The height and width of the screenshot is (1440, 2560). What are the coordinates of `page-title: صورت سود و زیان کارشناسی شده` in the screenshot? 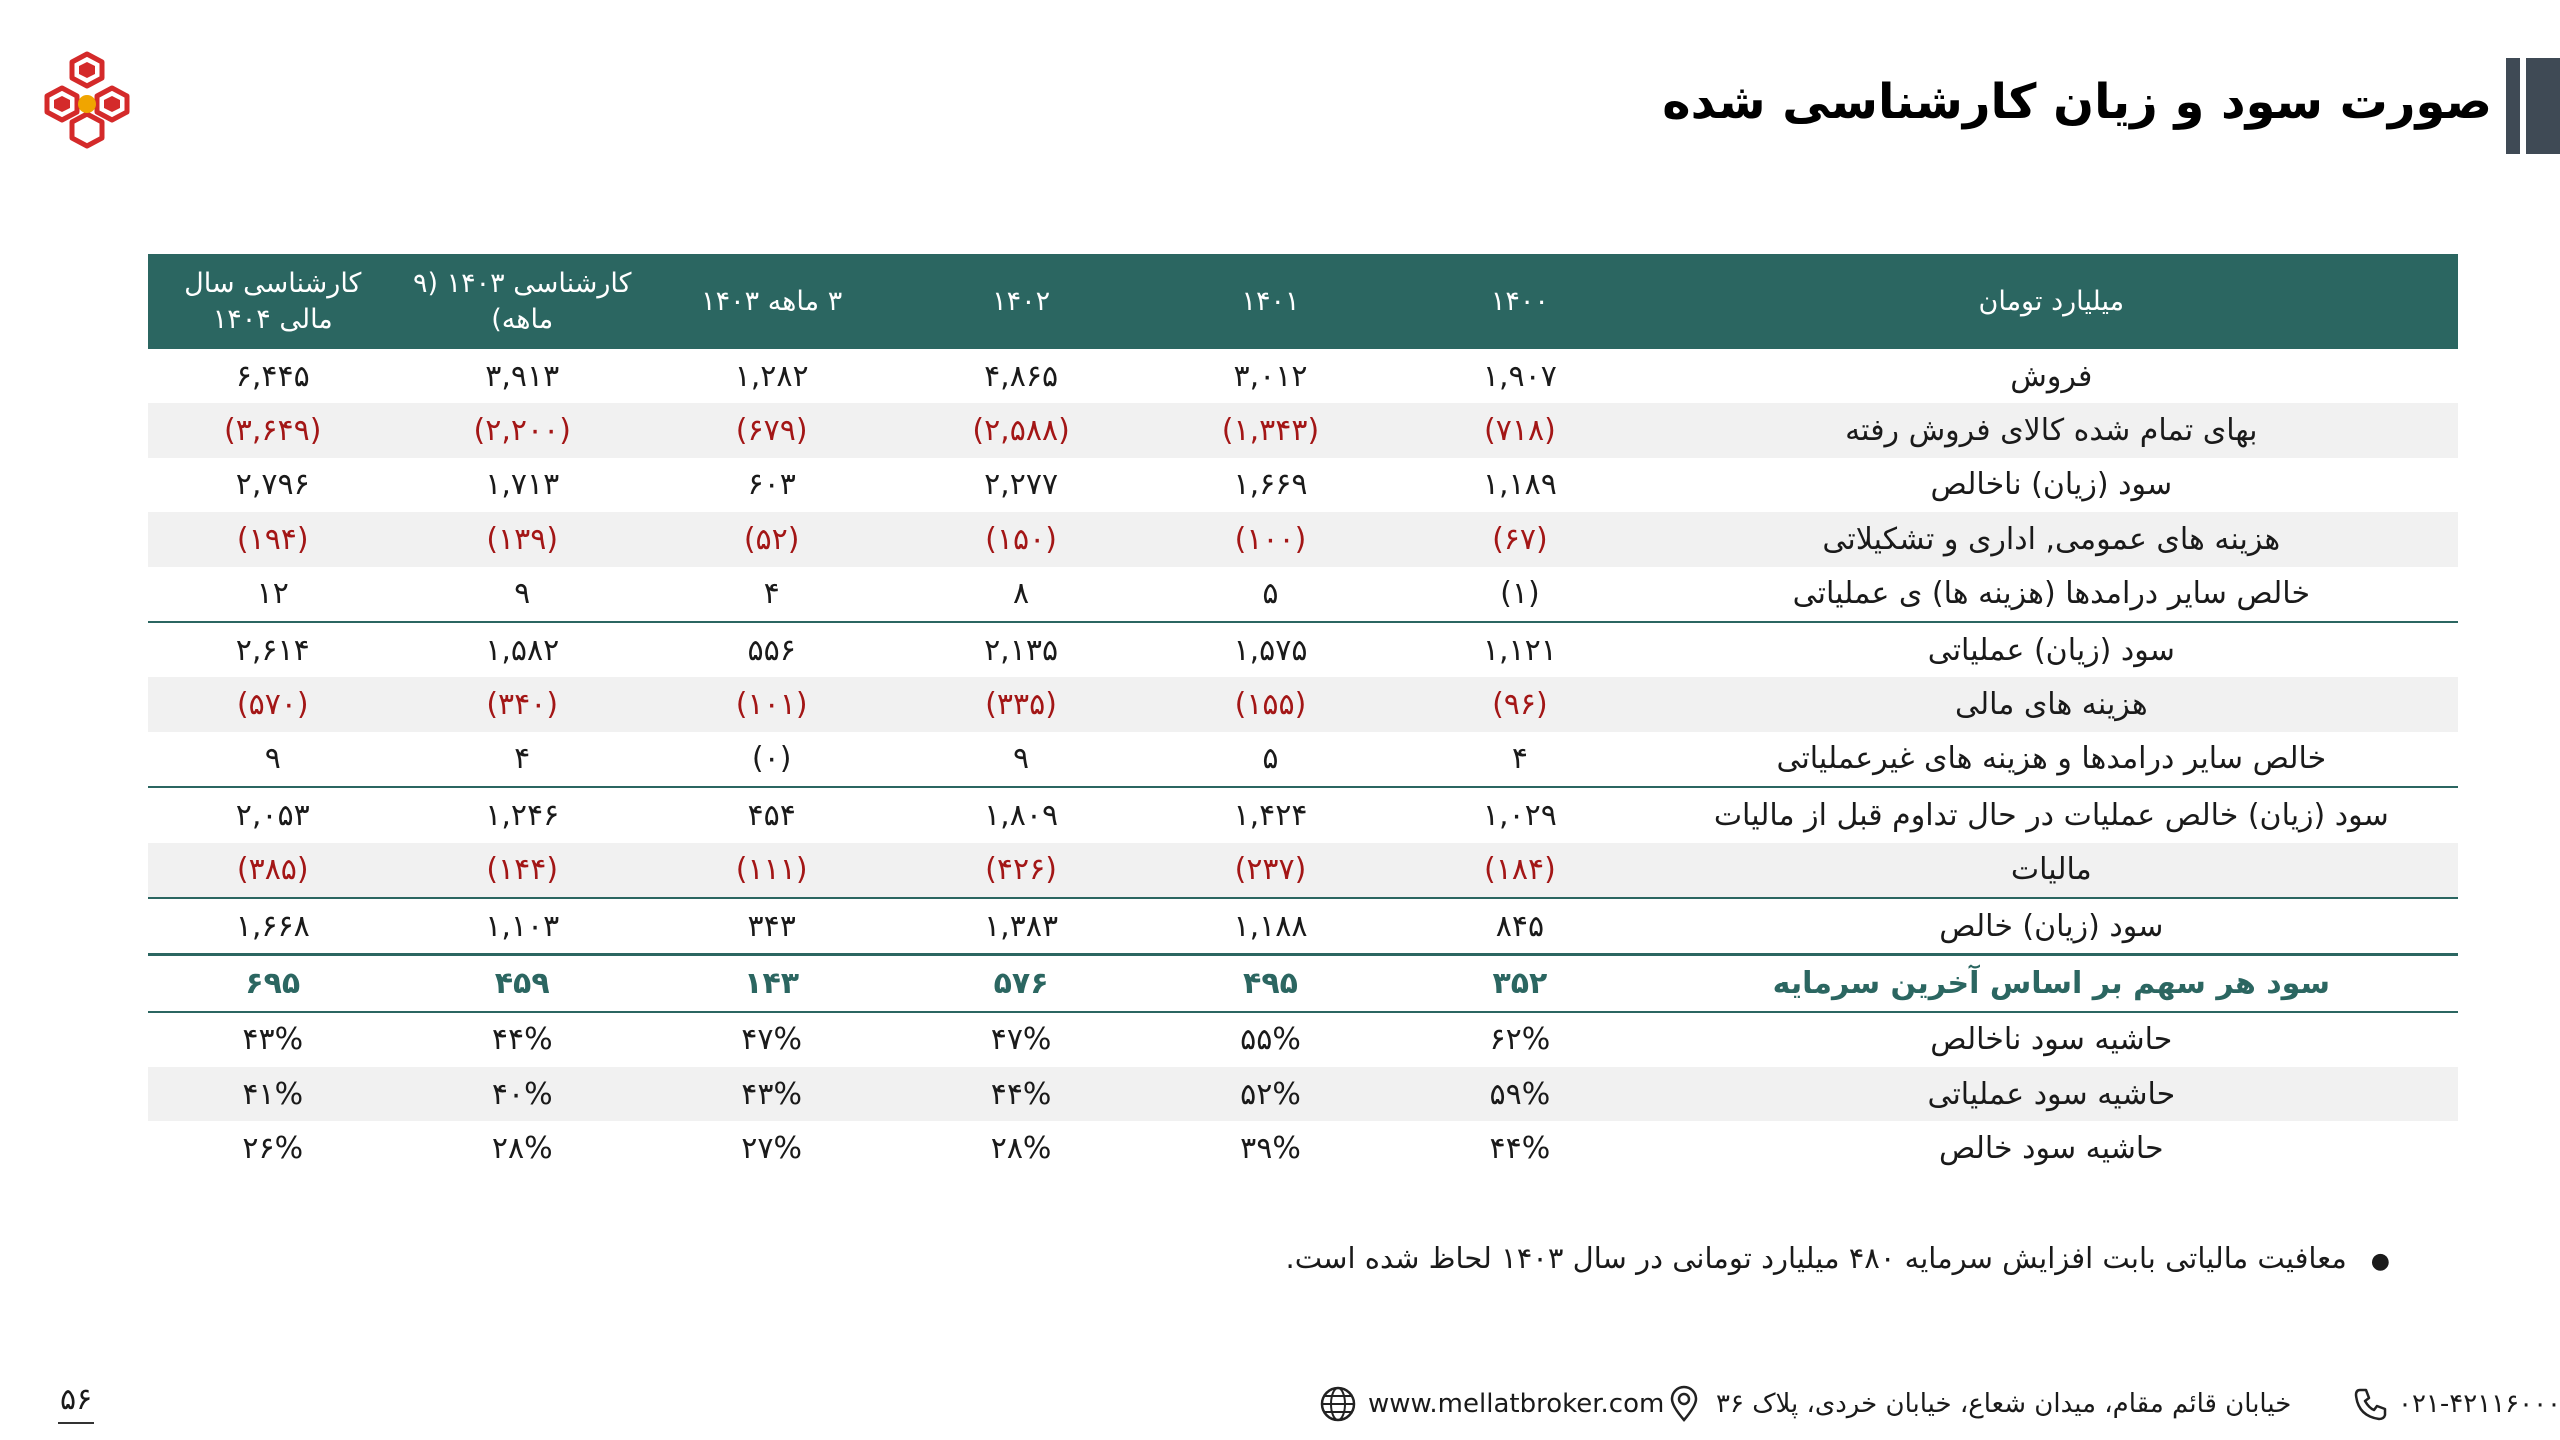 It's located at (2077, 102).